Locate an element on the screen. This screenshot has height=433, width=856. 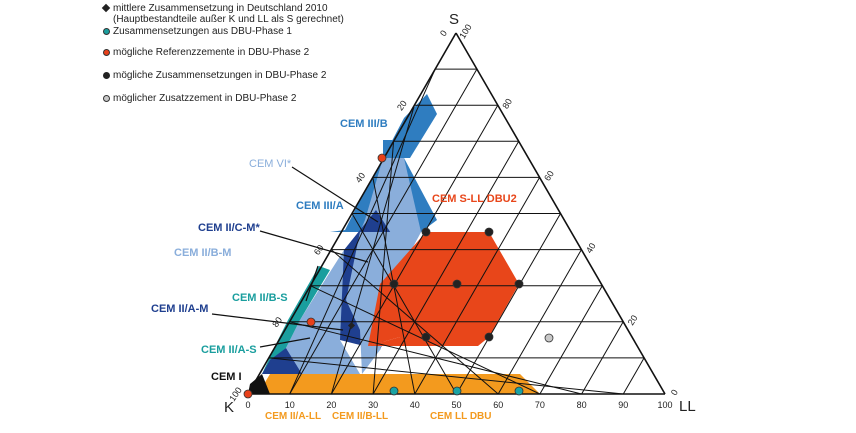
bottom-tick-label: 10 is located at coordinates (290, 405).